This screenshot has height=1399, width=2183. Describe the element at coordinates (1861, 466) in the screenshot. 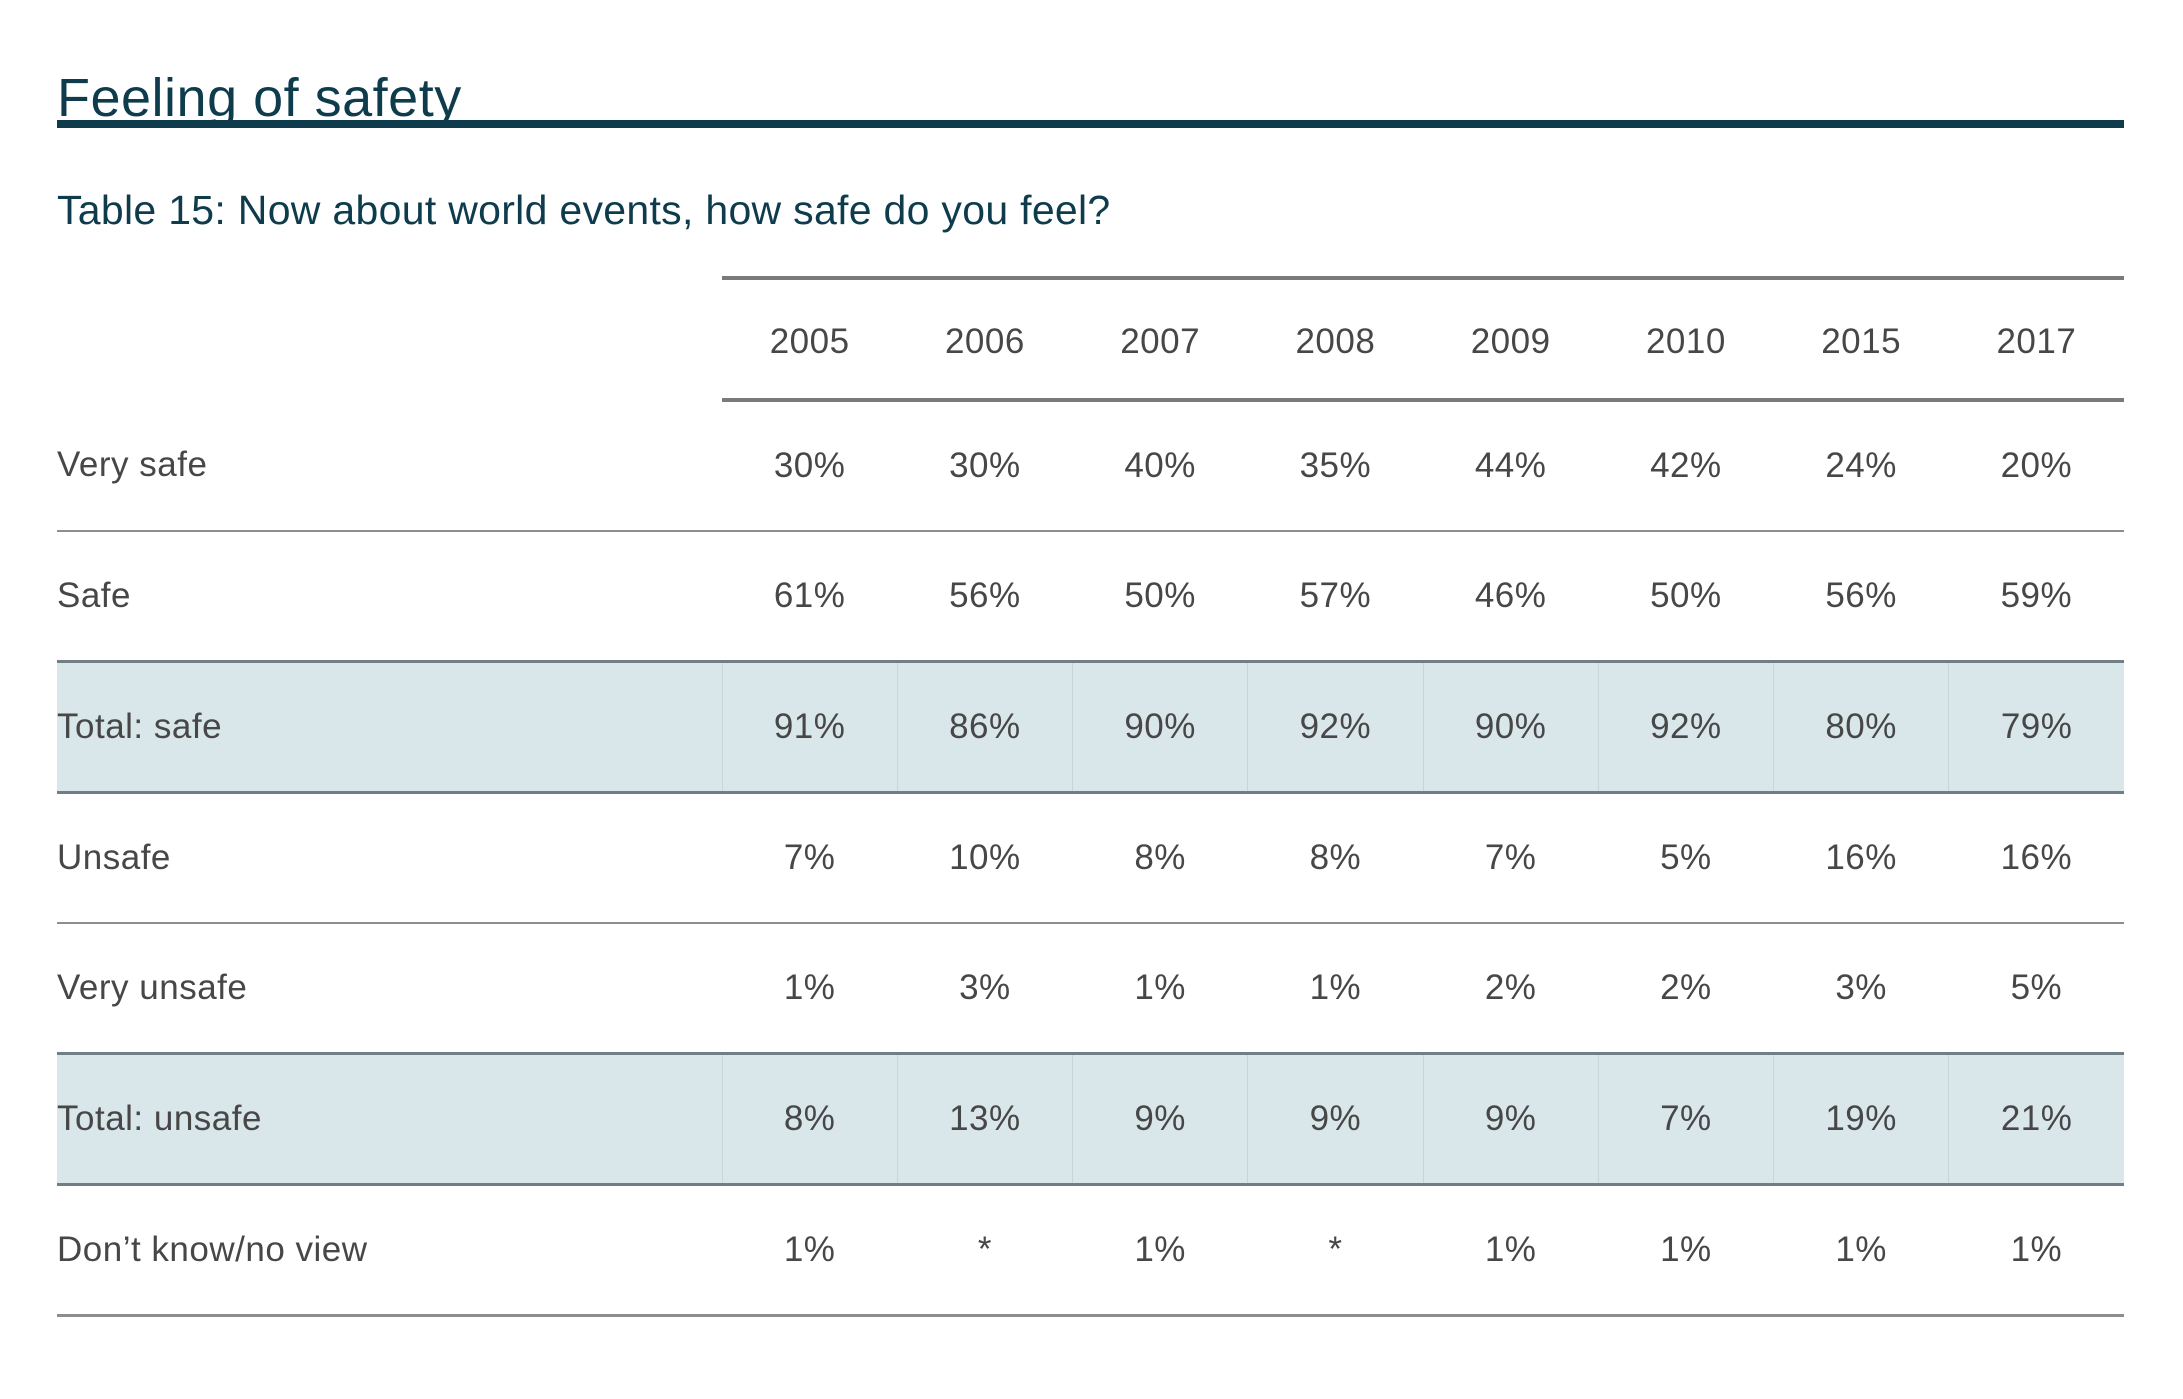

I see `value-cell: 24%` at that location.